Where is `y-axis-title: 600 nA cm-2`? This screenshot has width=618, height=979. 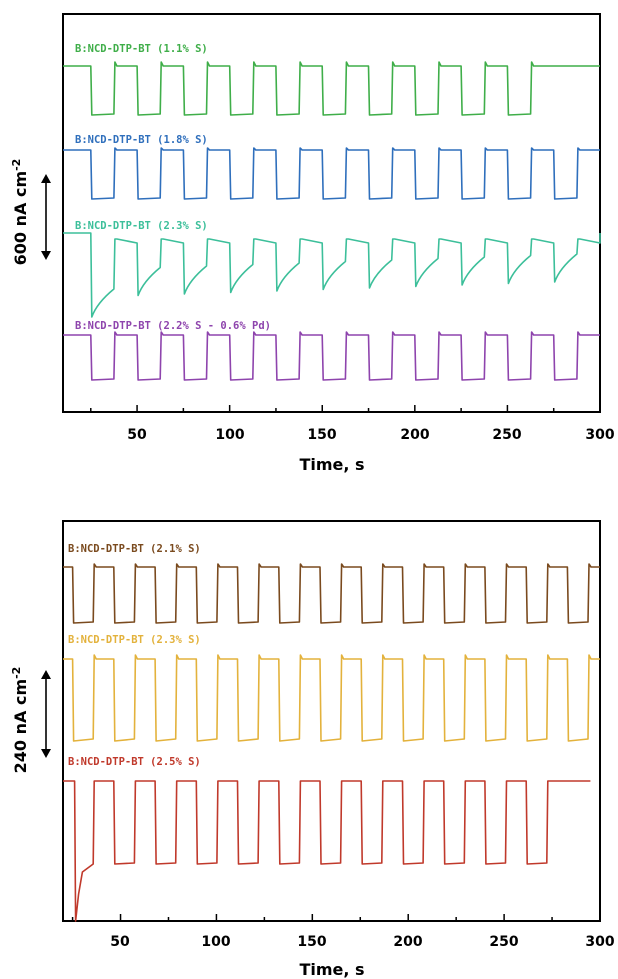
y-axis-title: 600 nA cm-2 is located at coordinates (20, 212).